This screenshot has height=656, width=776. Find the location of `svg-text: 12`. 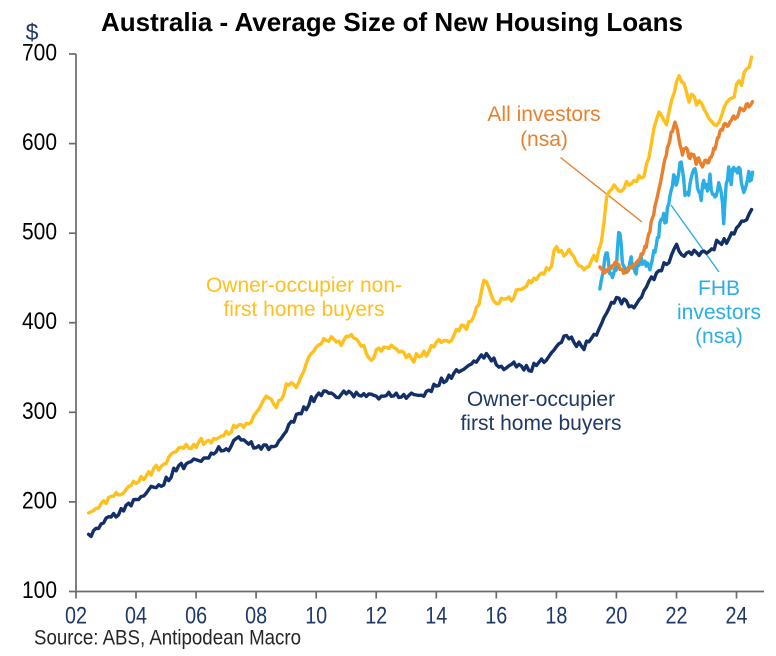

svg-text: 12 is located at coordinates (376, 616).